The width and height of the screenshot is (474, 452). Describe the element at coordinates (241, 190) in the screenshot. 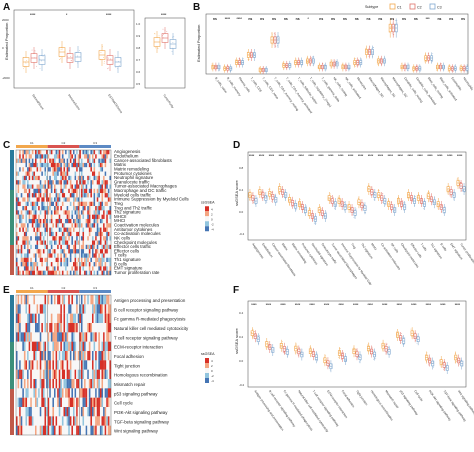

I see `panel-d-ytick: 0.4` at that location.